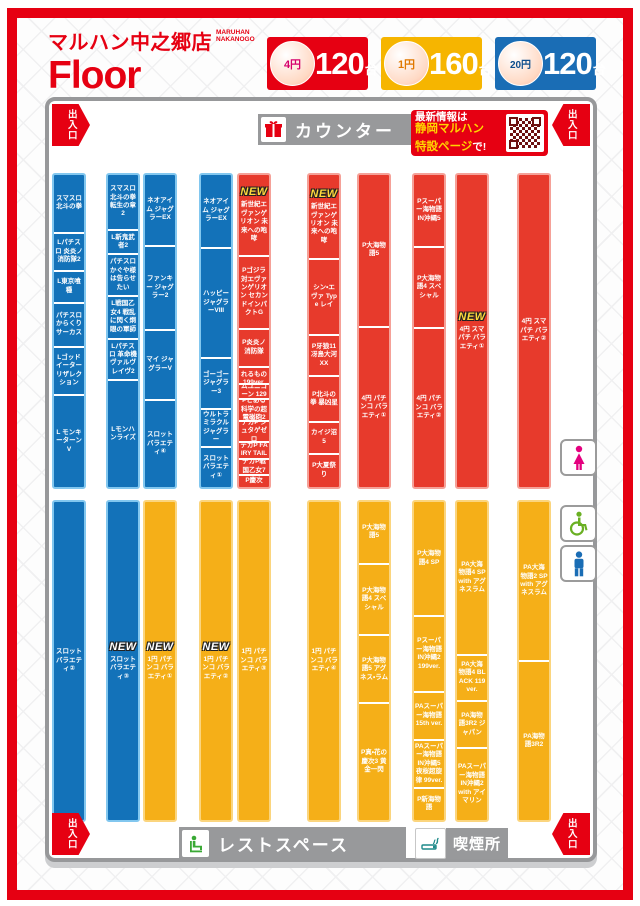 The image size is (640, 906). Describe the element at coordinates (216, 427) in the screenshot. I see `machine-label: ウルトラ ミラクル ジャグラー` at that location.